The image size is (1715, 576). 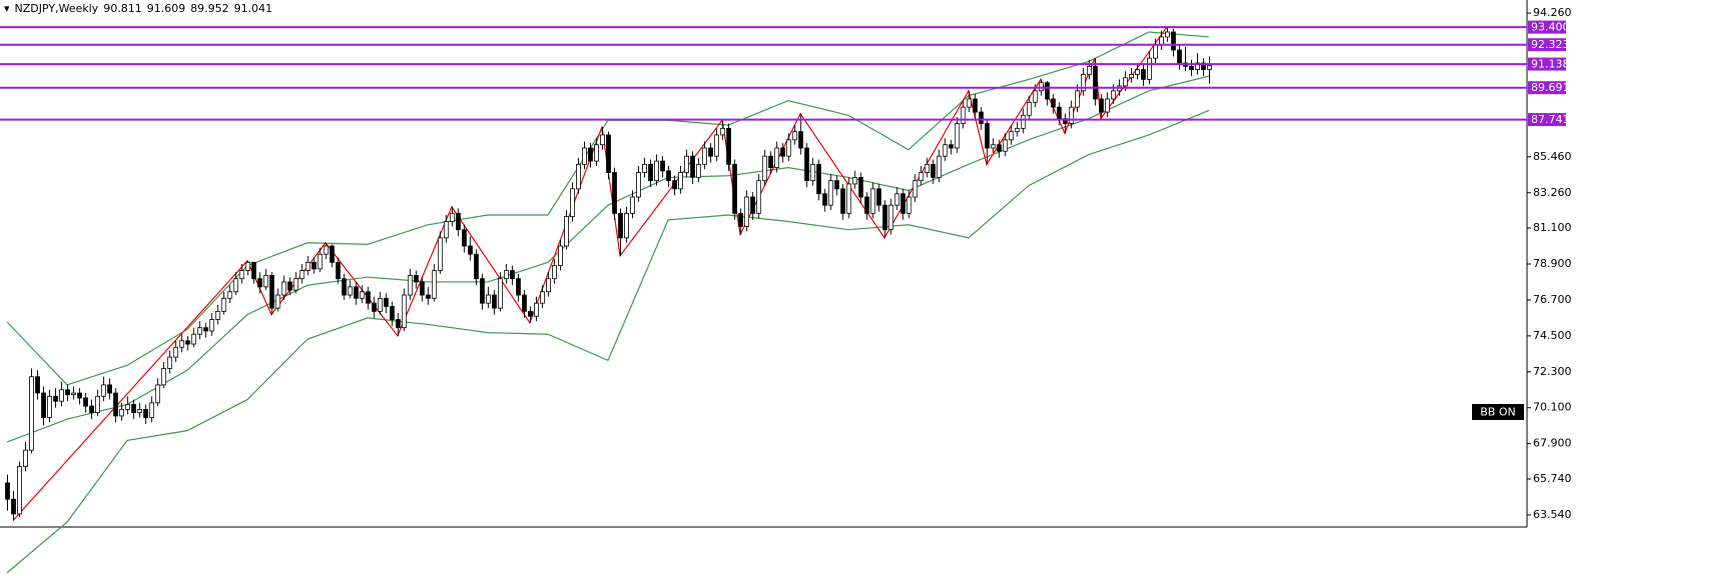 I want to click on level-label: 89.691, so click(x=1550, y=87).